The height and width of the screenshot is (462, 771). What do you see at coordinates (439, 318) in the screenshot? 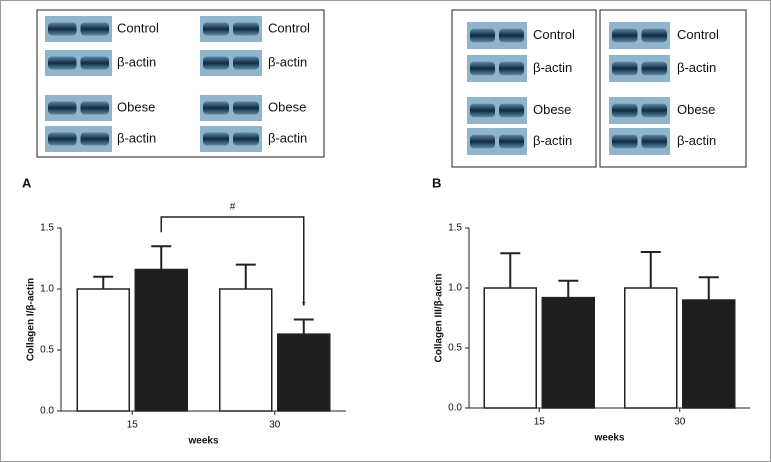
I see `y-axis-label: Collagen III/β-actin` at bounding box center [439, 318].